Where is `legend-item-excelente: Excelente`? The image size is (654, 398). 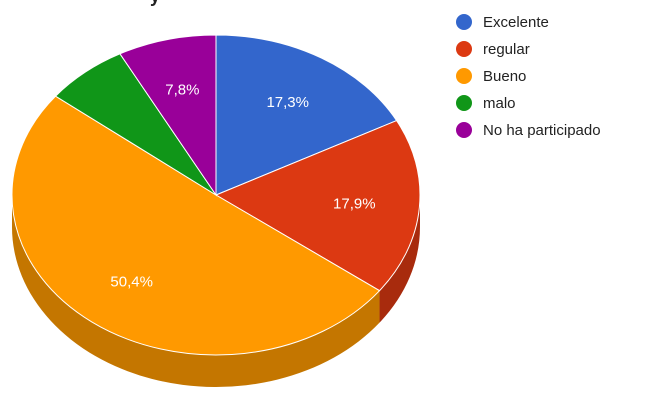 legend-item-excelente: Excelente is located at coordinates (502, 22).